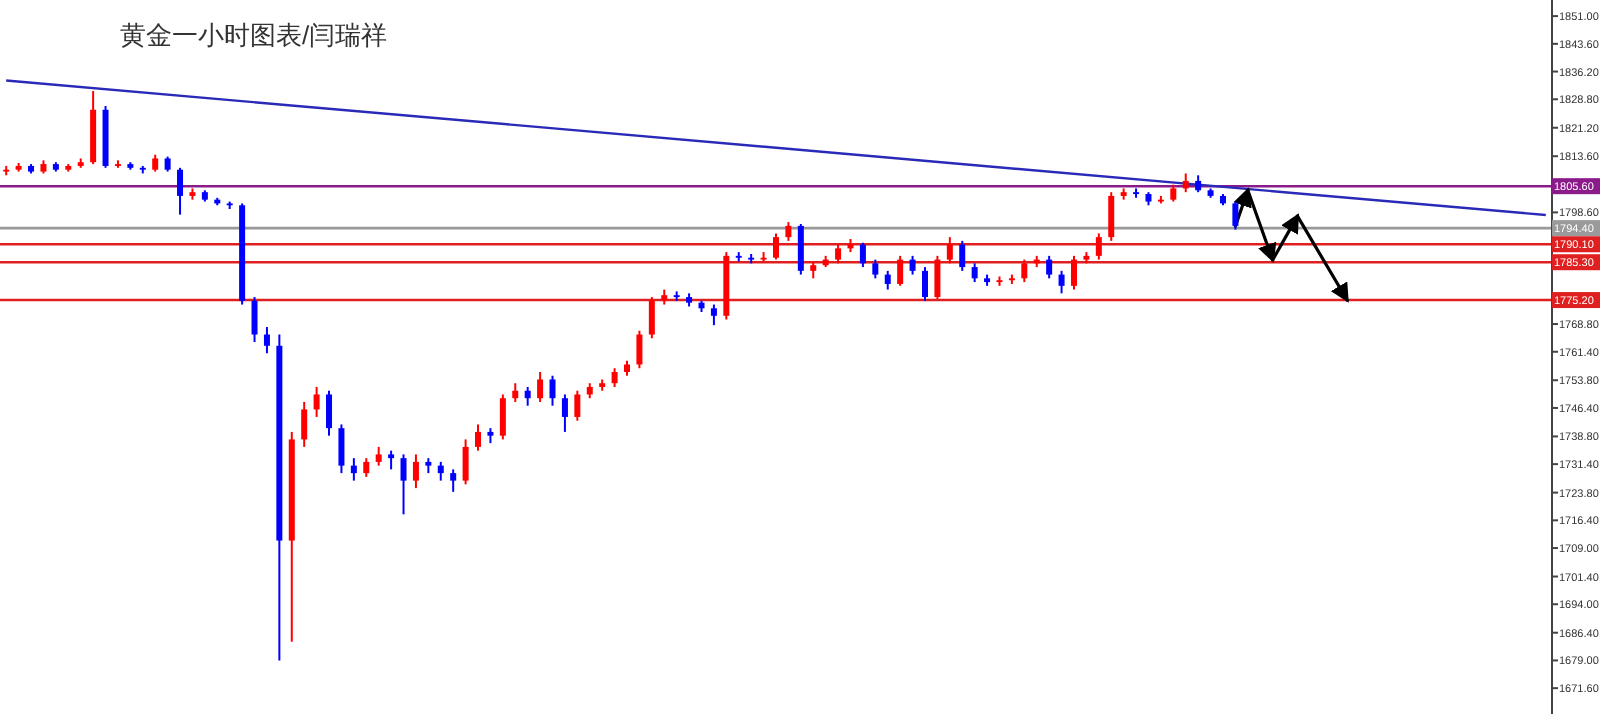  I want to click on text: 黄金一小时图表/闫瑞祥, so click(254, 35).